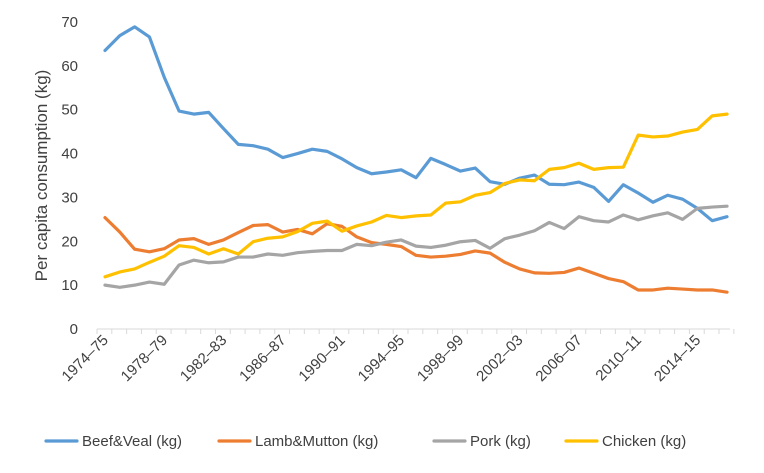 The image size is (764, 473). Describe the element at coordinates (440, 358) in the screenshot. I see `x-tick-label: 1998–99` at that location.